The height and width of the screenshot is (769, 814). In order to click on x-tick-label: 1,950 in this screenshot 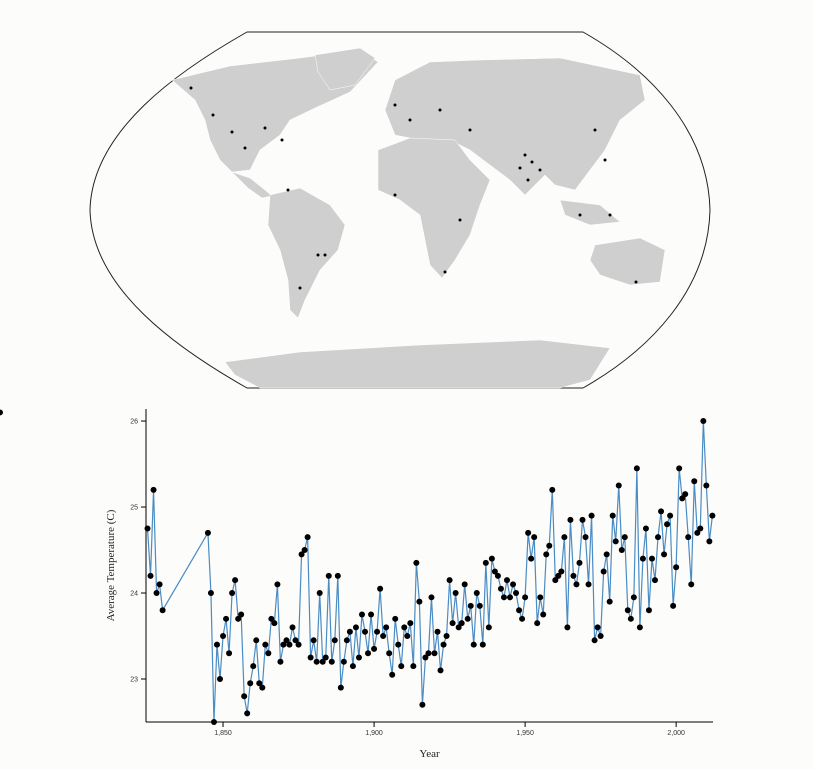, I will do `click(525, 733)`.